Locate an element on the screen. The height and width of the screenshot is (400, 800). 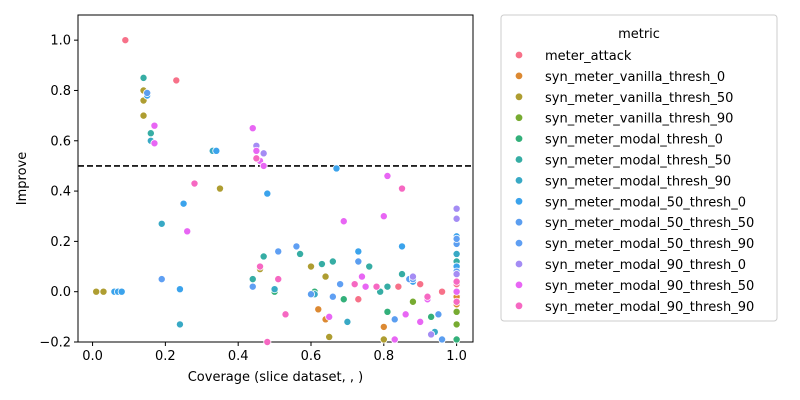
x-tick-label: 0.2 is located at coordinates (165, 356).